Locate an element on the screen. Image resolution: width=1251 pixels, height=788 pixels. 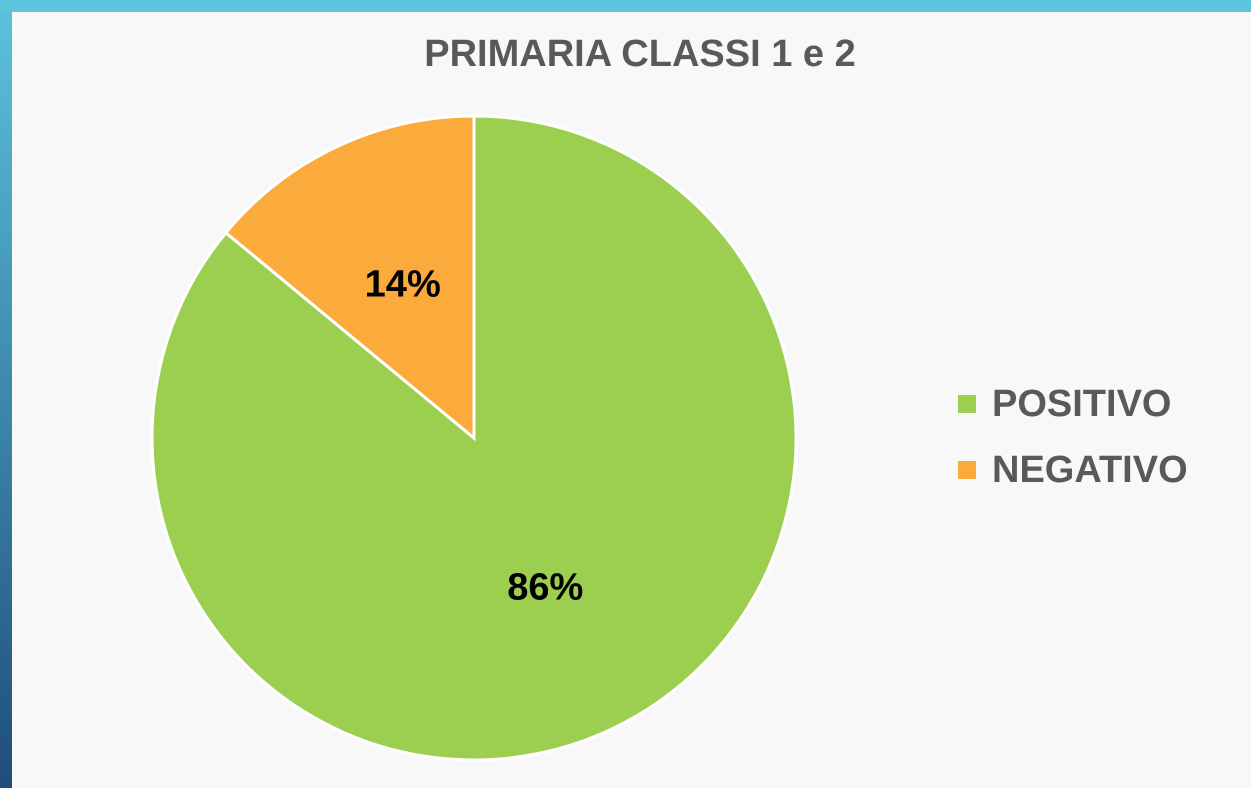
legend-label: POSITIVO is located at coordinates (1081, 404).